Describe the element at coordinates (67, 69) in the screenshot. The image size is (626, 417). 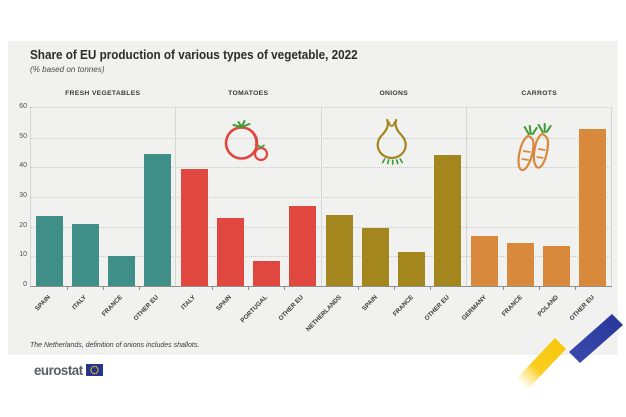
I see `page-subtitle: (% based on tonnes)` at that location.